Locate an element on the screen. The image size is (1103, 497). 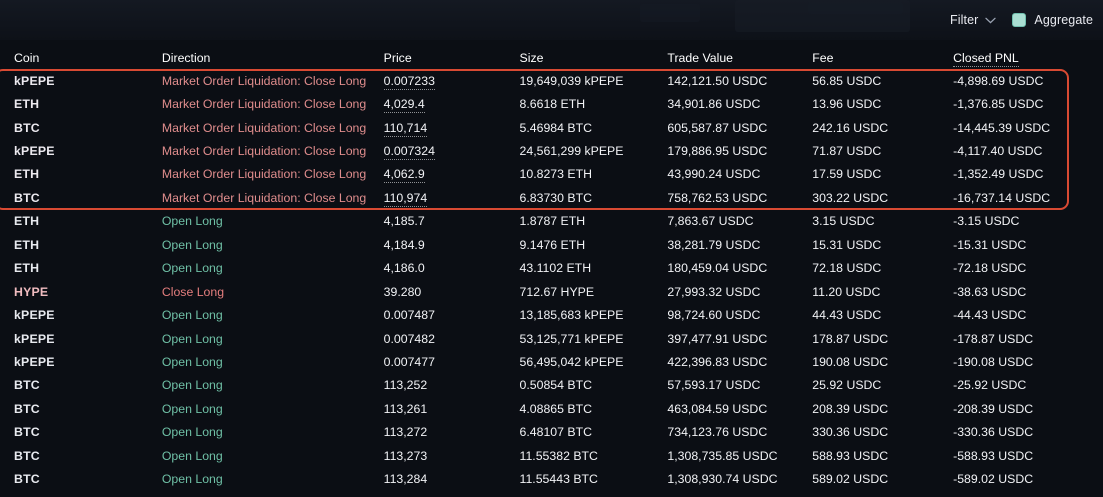
filter-button: Filter is located at coordinates (973, 20).